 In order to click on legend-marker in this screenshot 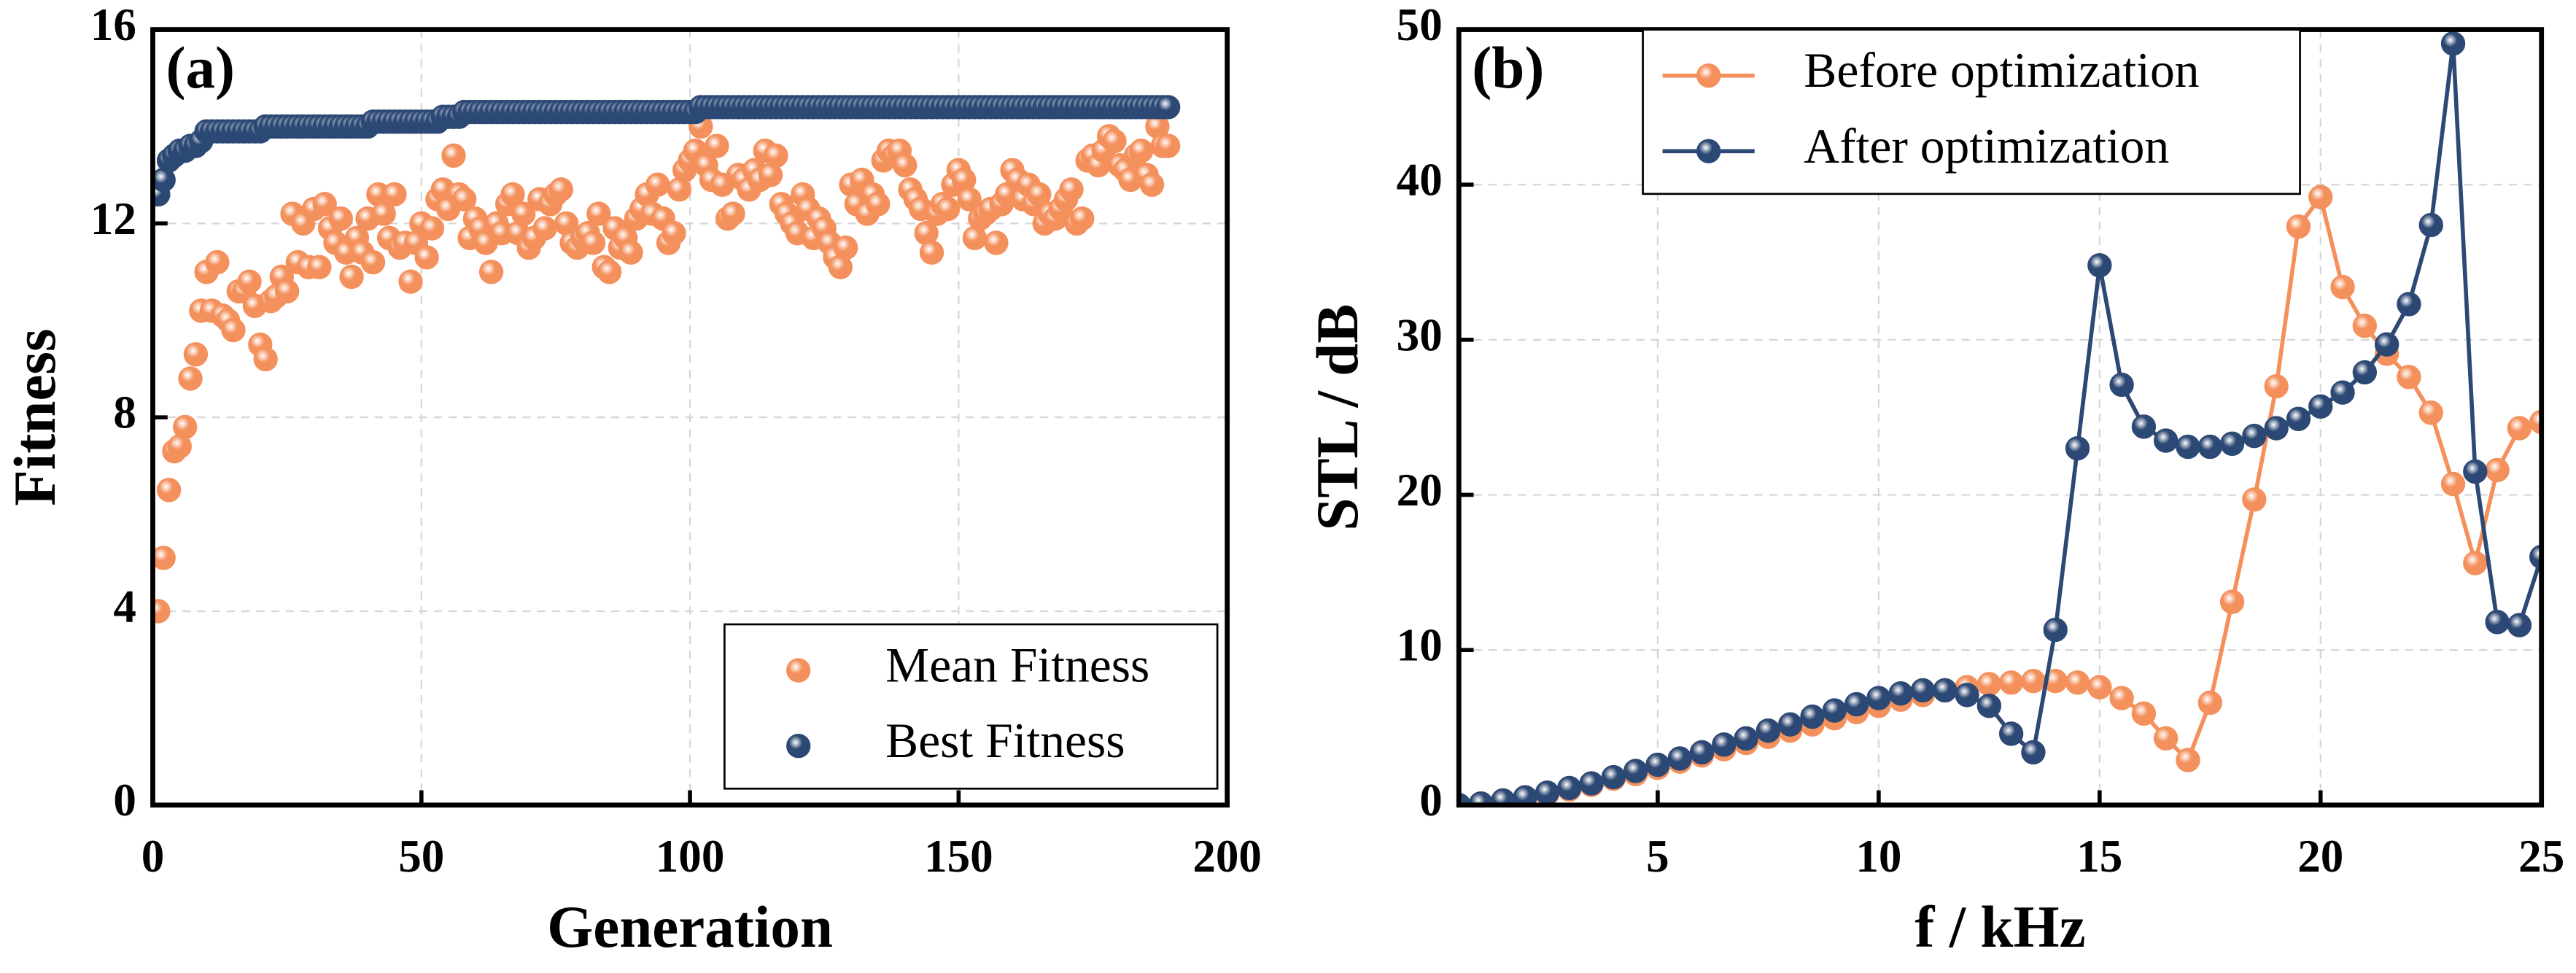, I will do `click(799, 670)`.